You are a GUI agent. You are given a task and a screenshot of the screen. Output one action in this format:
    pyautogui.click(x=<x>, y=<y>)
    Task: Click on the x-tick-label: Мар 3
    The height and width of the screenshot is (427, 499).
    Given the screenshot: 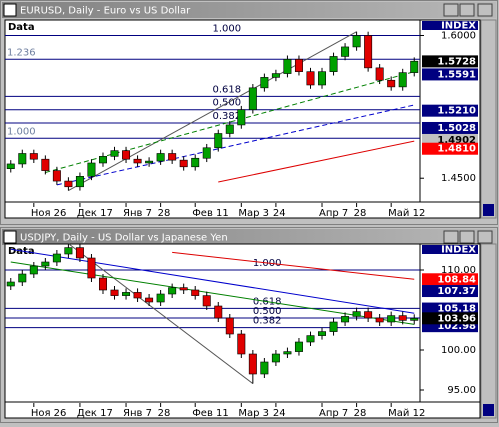 What is the action you would take?
    pyautogui.click(x=253, y=213)
    